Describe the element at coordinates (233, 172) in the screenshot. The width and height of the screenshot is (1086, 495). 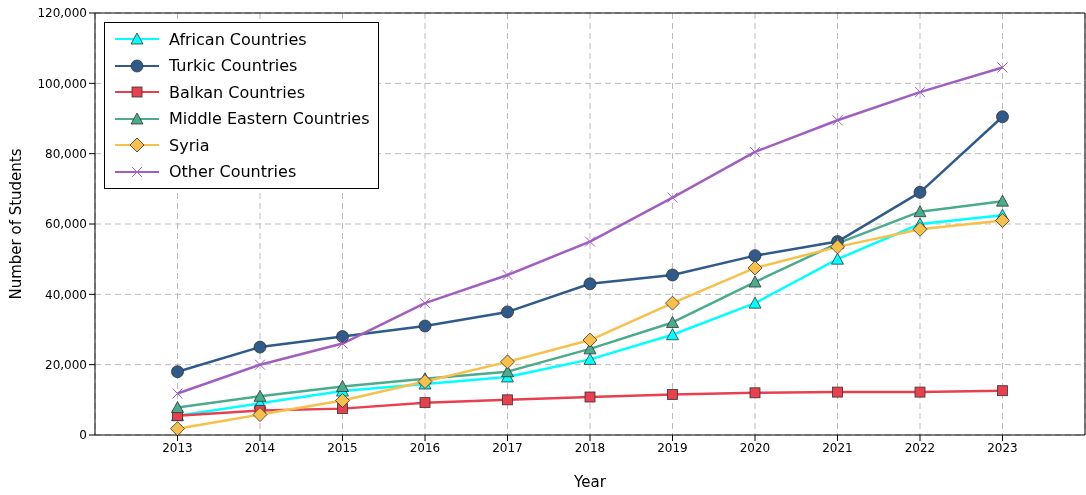
I see `legend-label: Other Countries` at that location.